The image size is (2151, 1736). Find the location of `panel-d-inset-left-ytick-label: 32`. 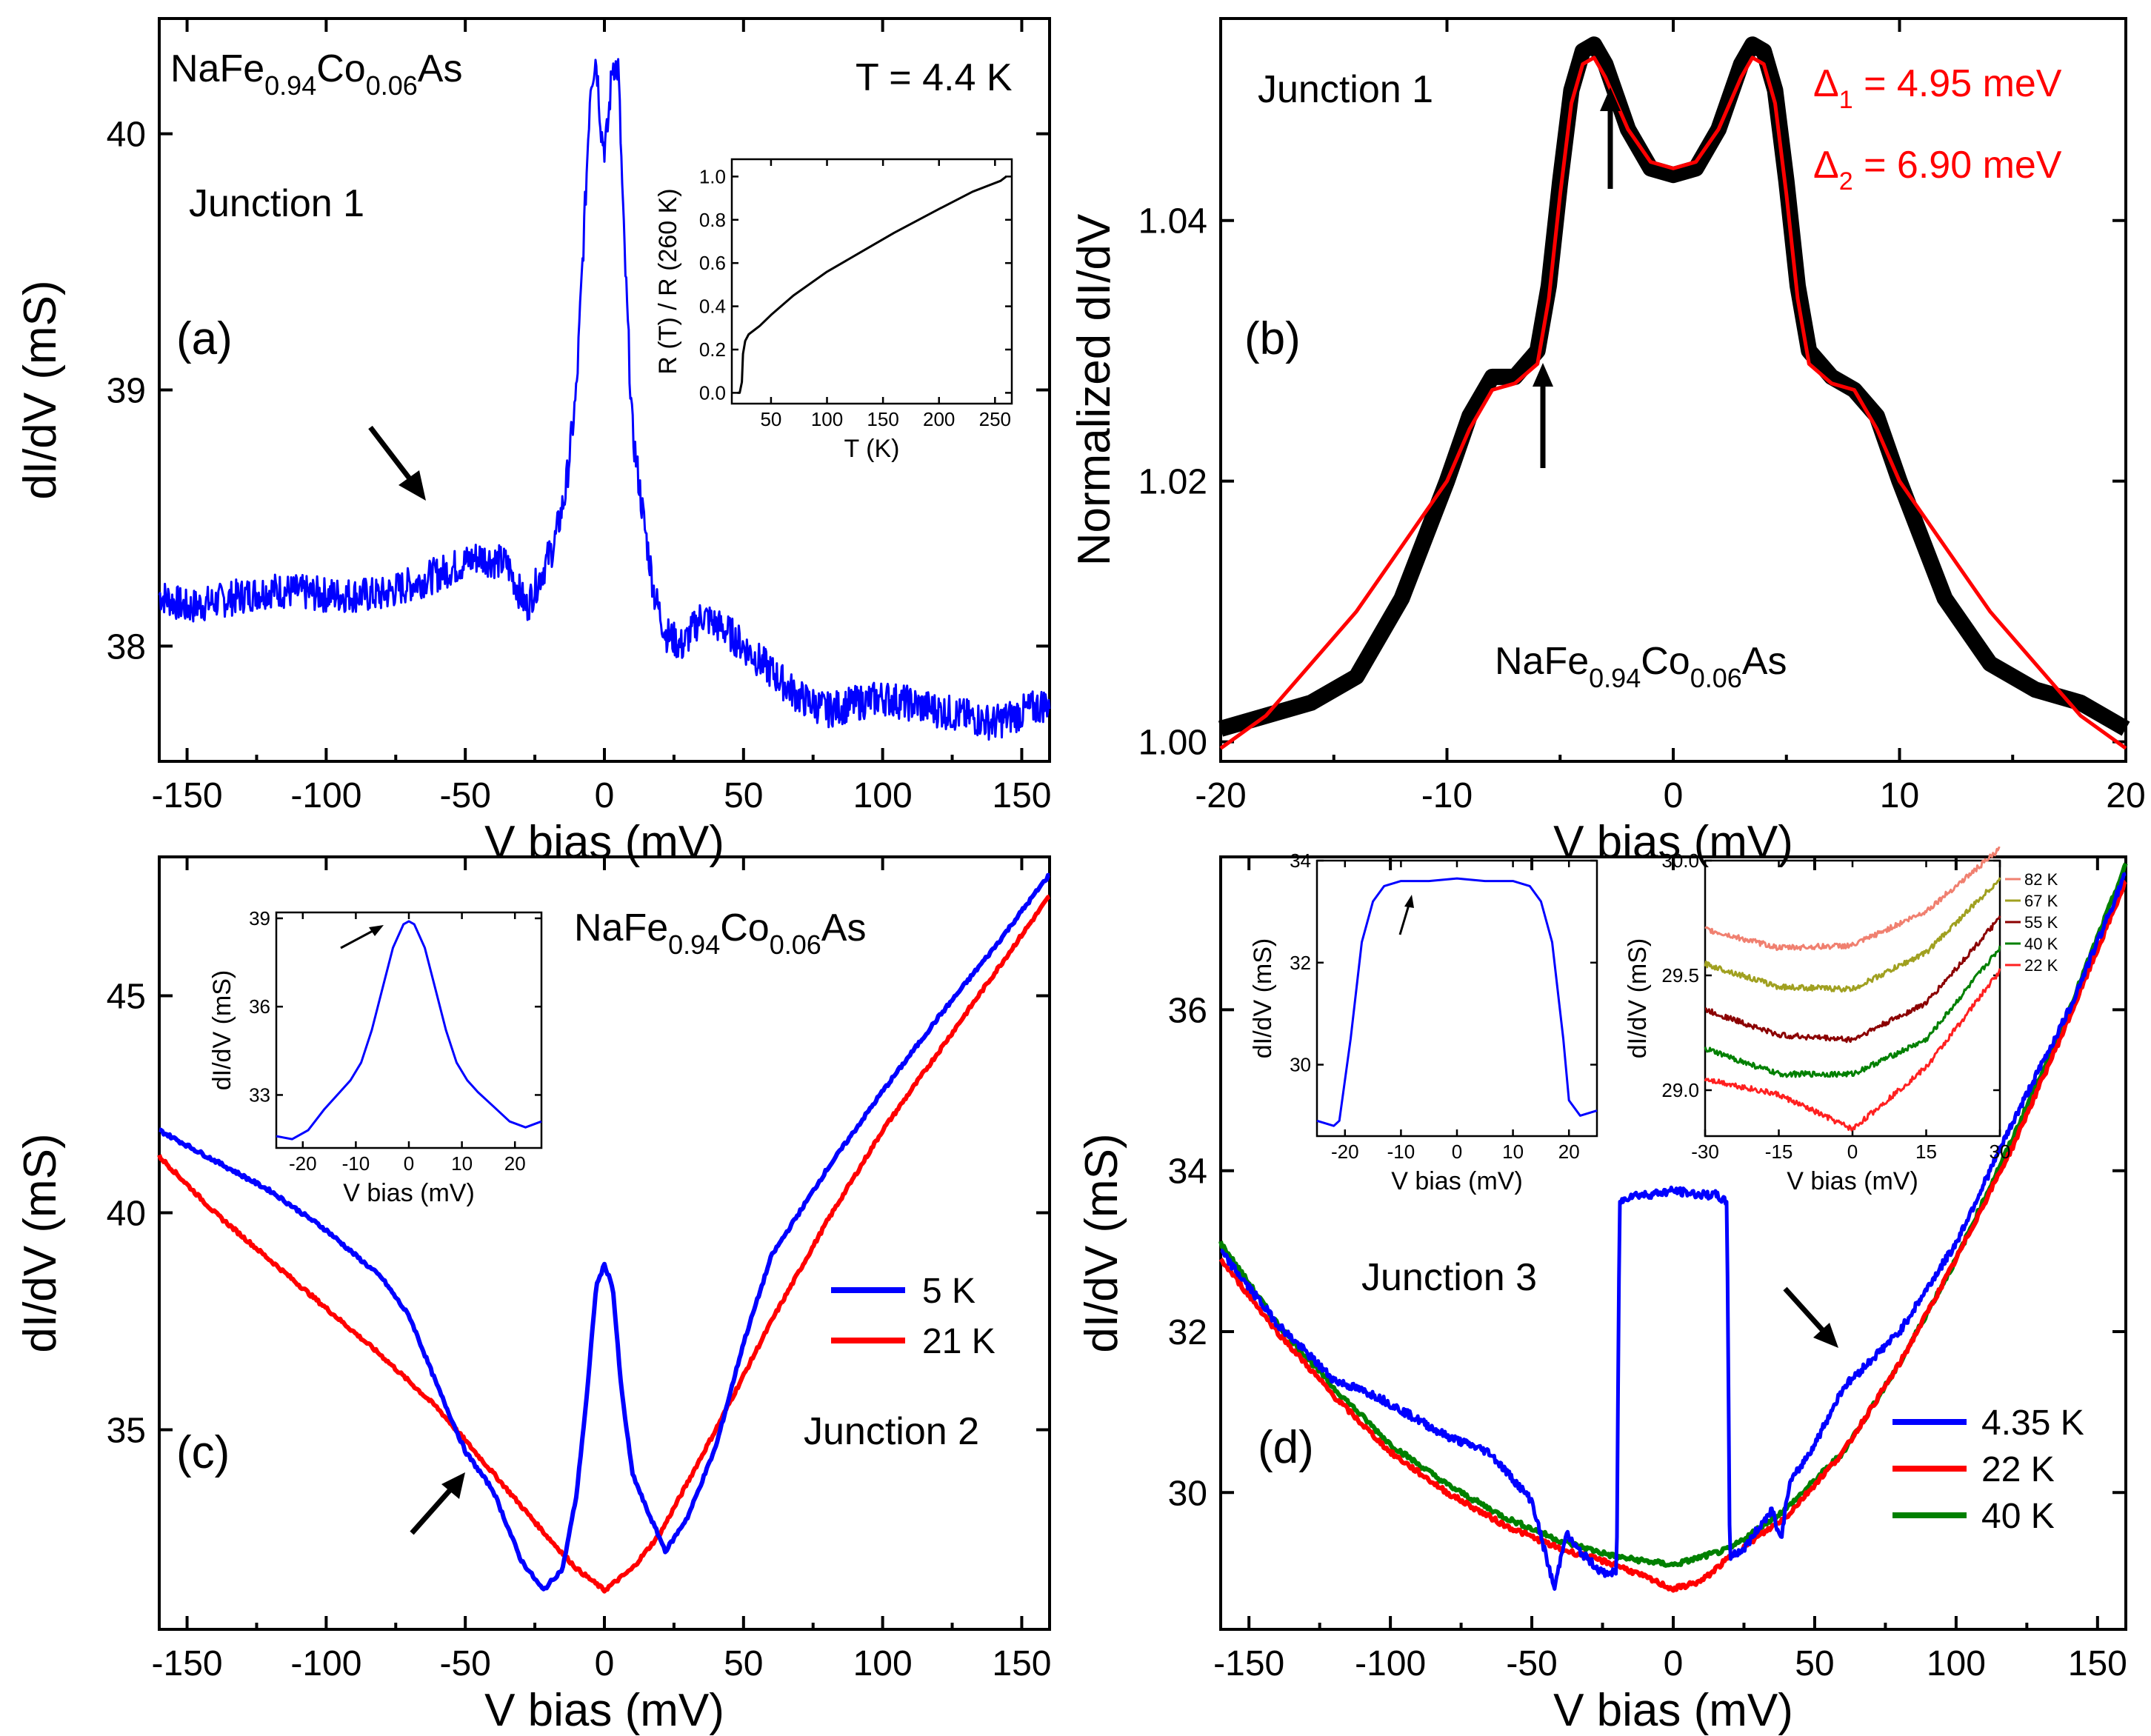

panel-d-inset-left-ytick-label: 32 is located at coordinates (1300, 963).